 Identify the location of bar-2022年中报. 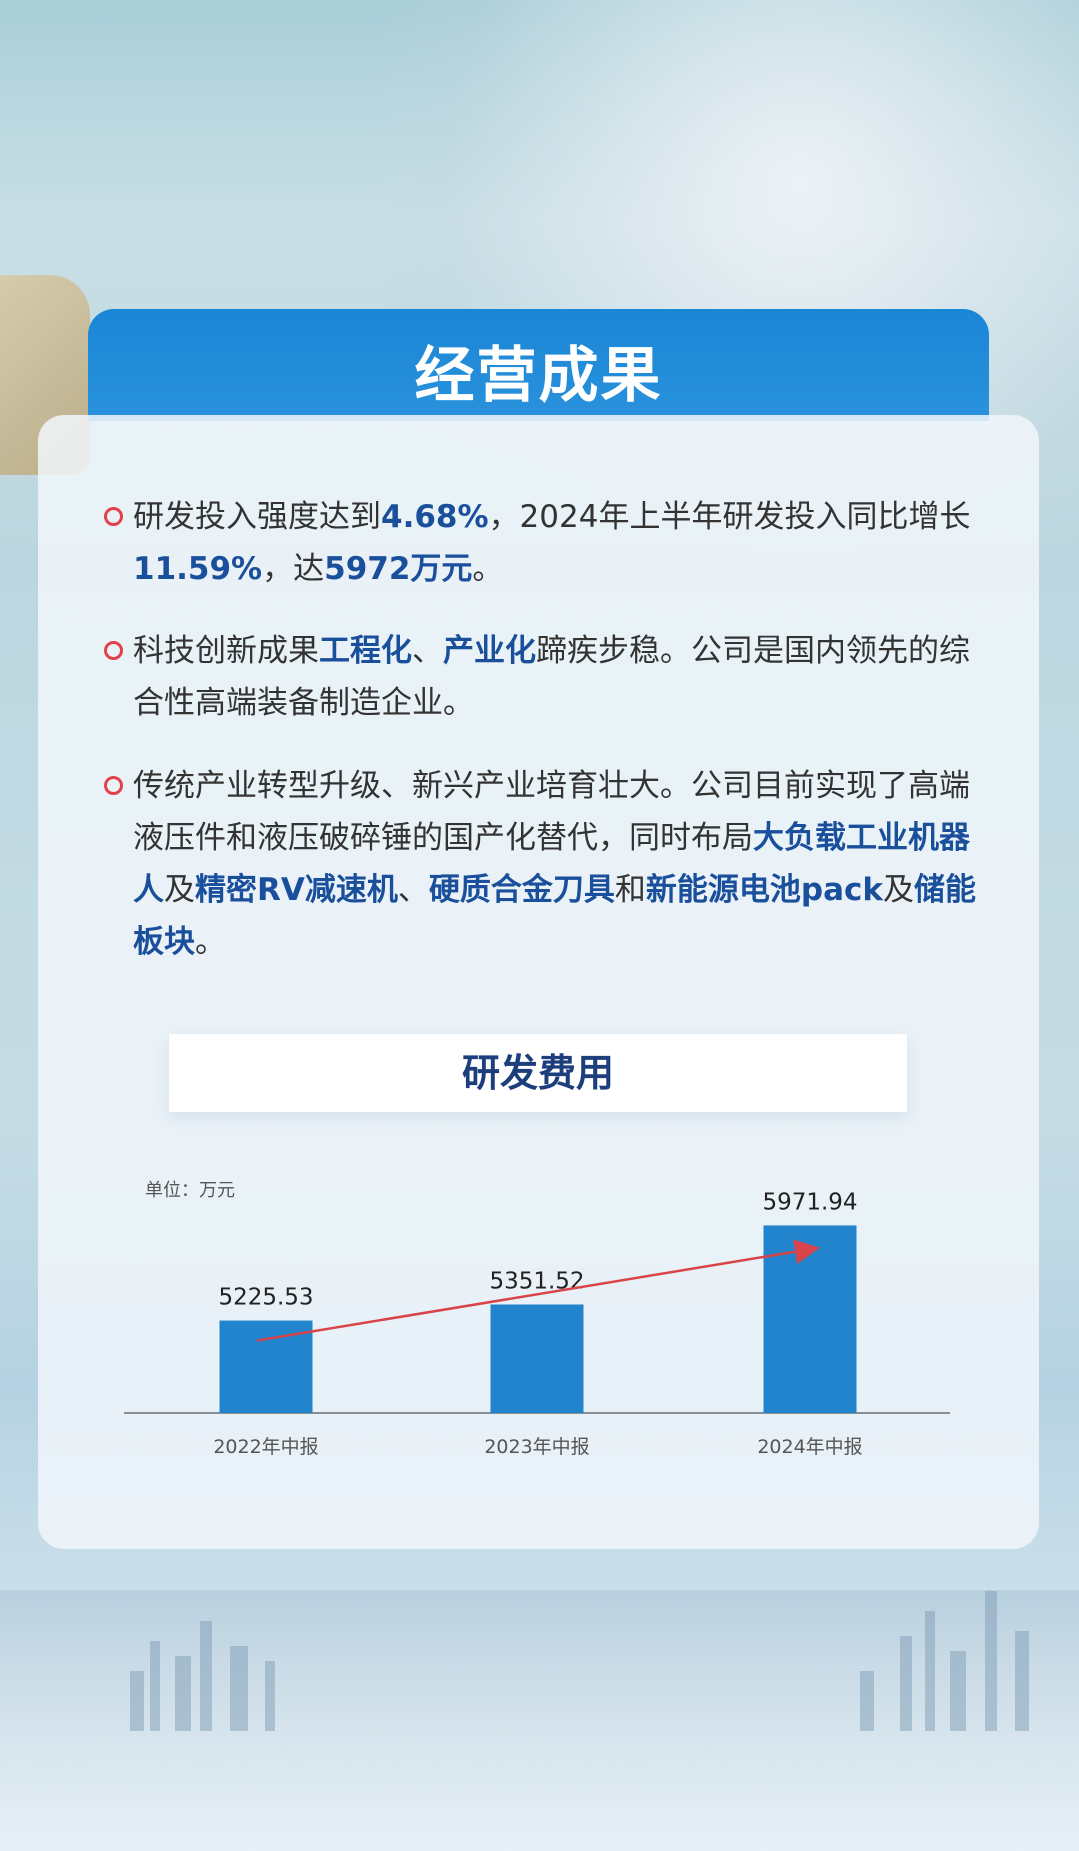
(266, 1366).